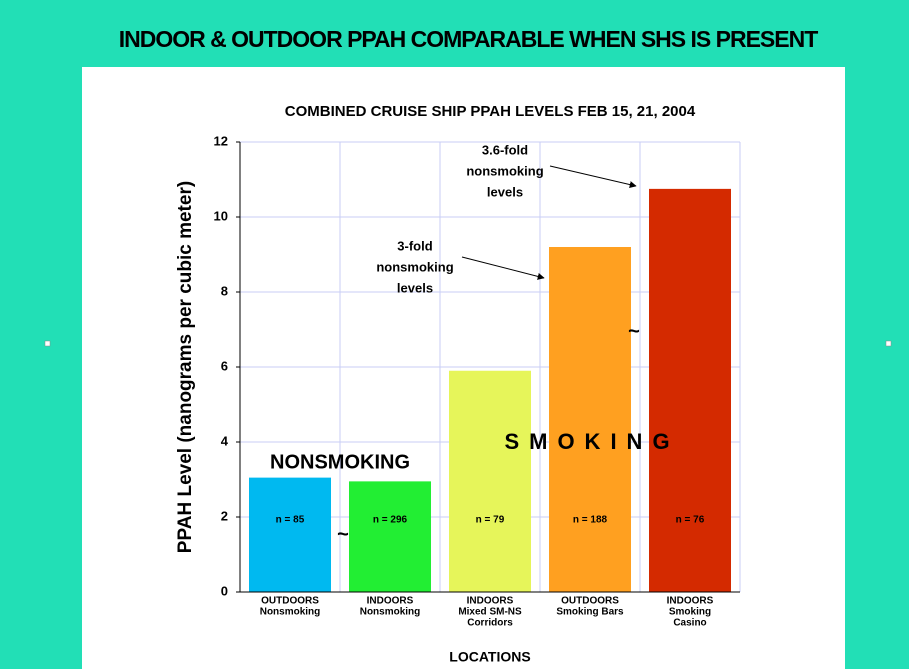 Image resolution: width=909 pixels, height=669 pixels. Describe the element at coordinates (225, 440) in the screenshot. I see `y-tick-label: 4` at that location.